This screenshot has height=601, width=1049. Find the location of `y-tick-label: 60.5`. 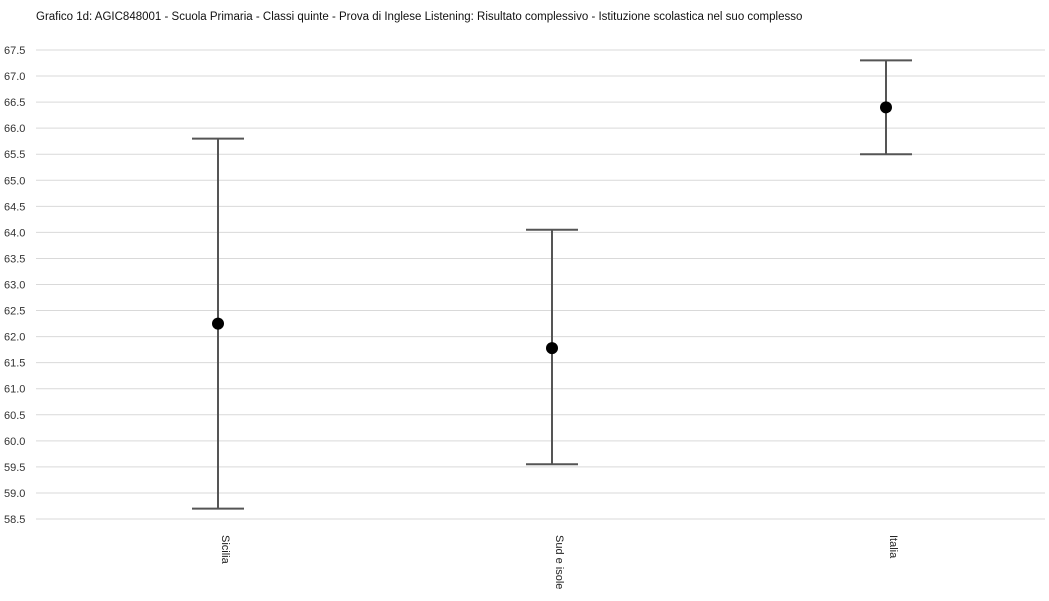

y-tick-label: 60.5 is located at coordinates (14, 416).